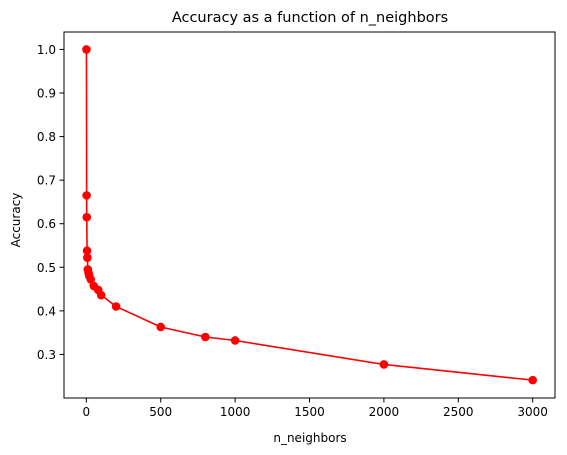 This screenshot has height=455, width=567. Describe the element at coordinates (532, 412) in the screenshot. I see `x-tick-label: 3000` at that location.